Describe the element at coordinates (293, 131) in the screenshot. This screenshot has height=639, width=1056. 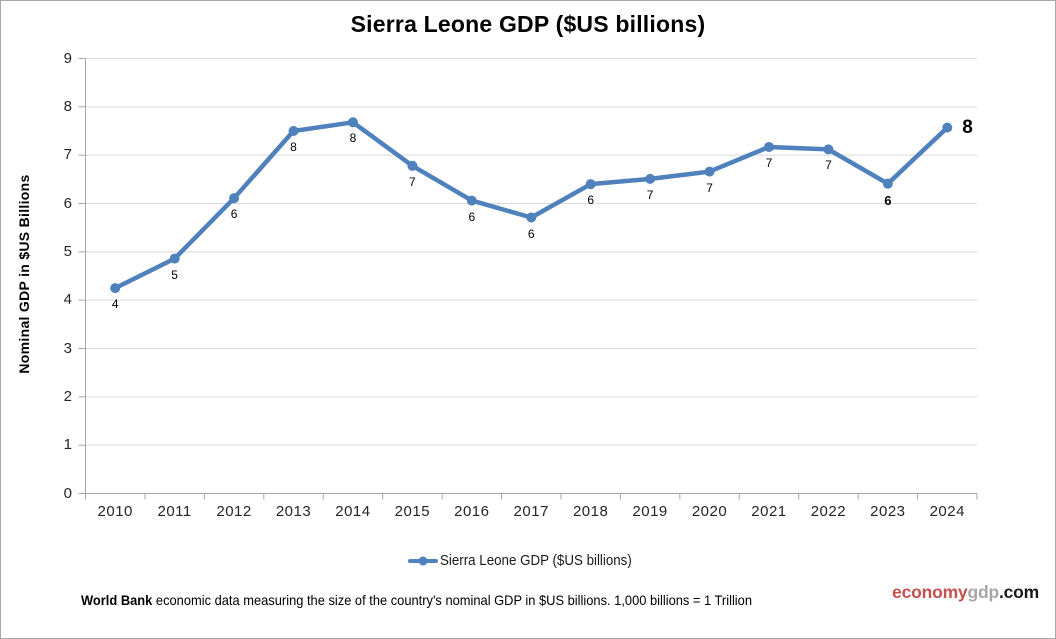
I see `data-point-2013` at that location.